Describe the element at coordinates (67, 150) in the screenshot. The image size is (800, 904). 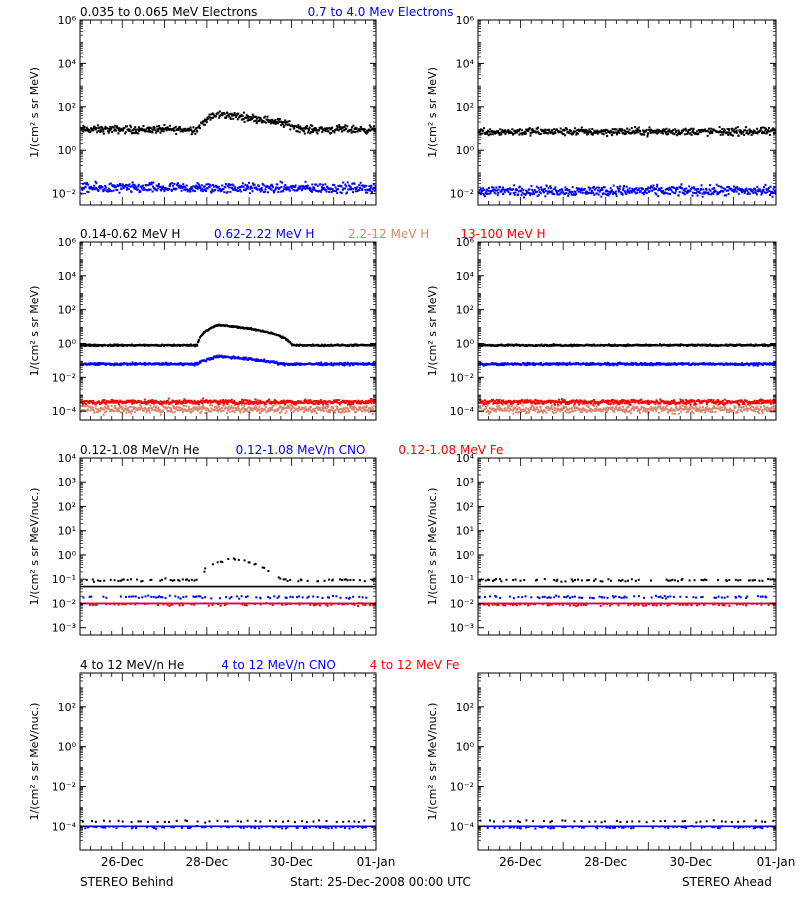
I see `y-tick-label: 10⁰` at that location.